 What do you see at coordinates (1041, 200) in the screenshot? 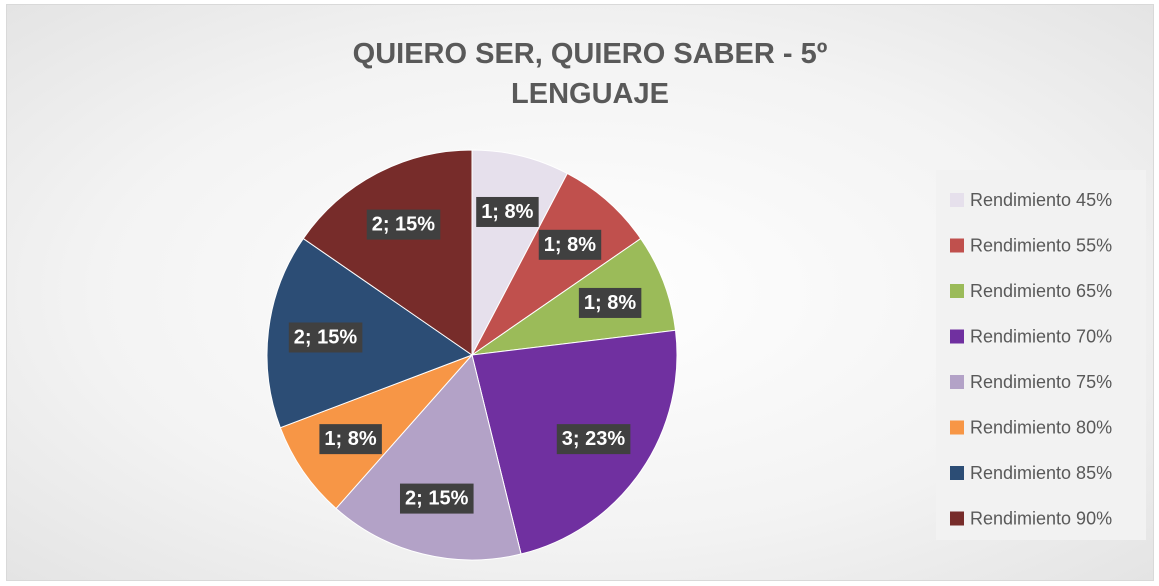
I see `legend-label: Rendimiento 45%` at bounding box center [1041, 200].